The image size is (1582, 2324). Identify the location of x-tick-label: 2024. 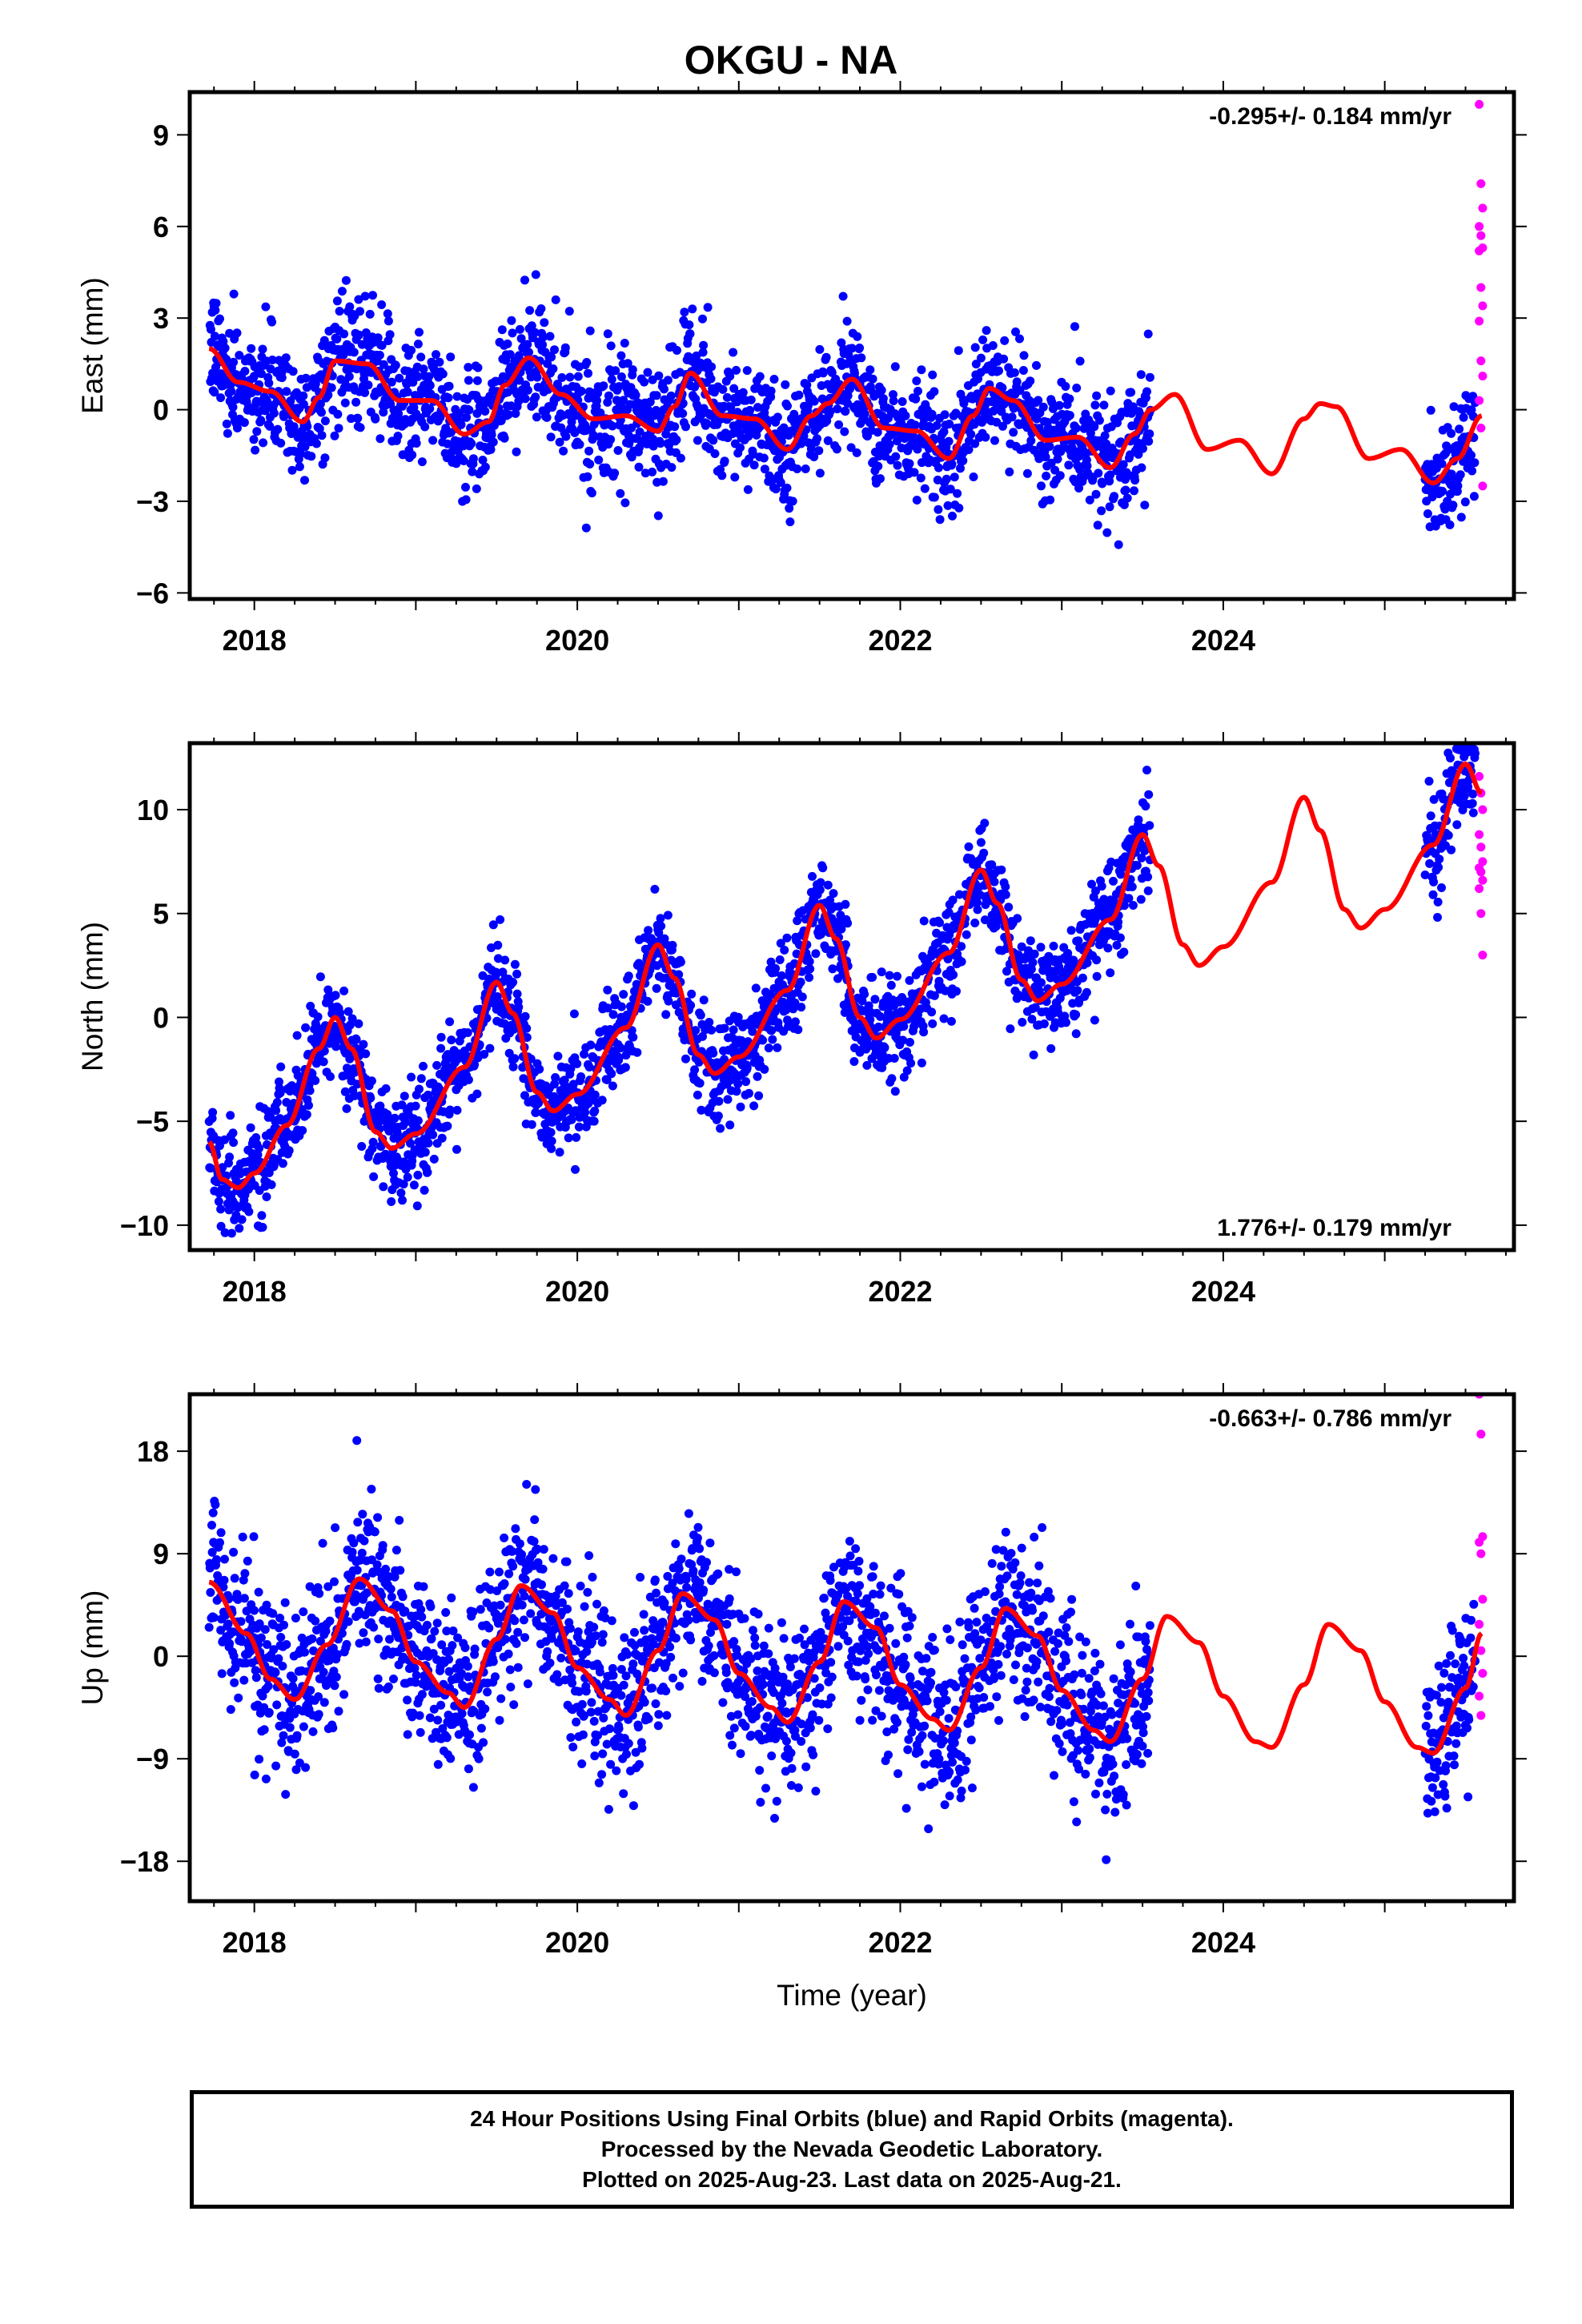
(1223, 640).